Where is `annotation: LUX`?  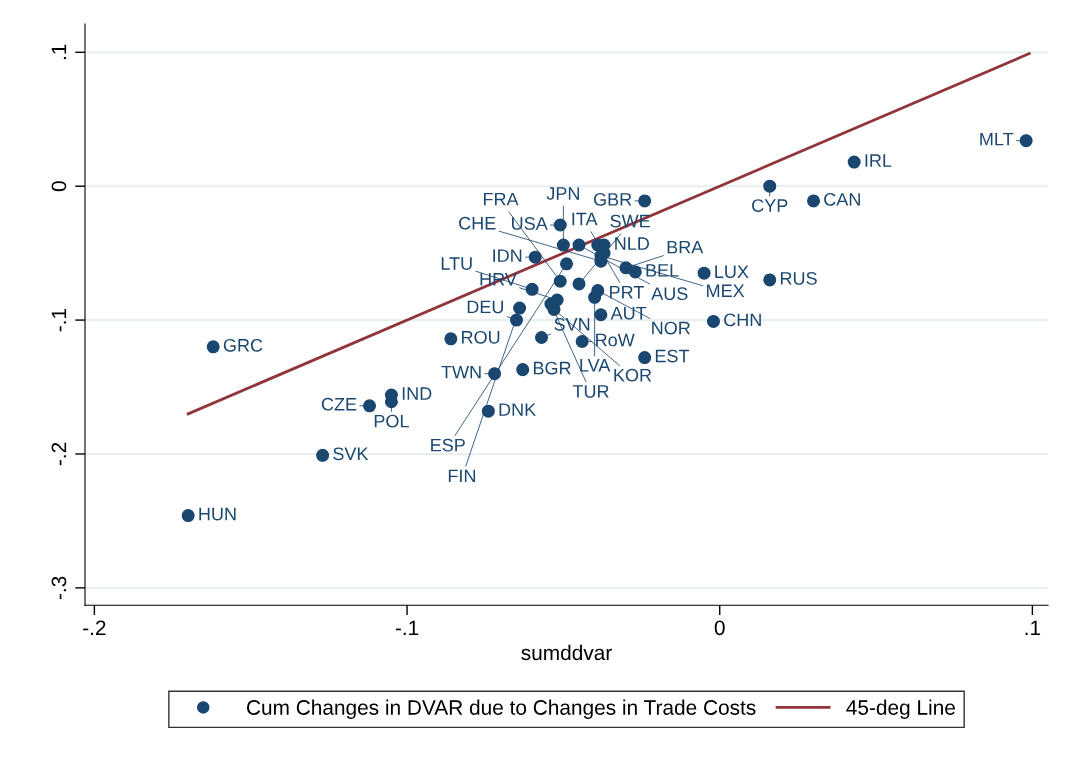
annotation: LUX is located at coordinates (732, 272).